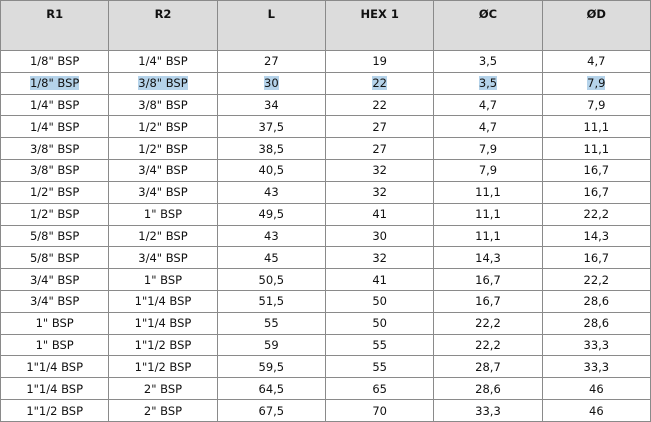  Describe the element at coordinates (163, 345) in the screenshot. I see `table-cell: 1"1/2 BSP` at that location.